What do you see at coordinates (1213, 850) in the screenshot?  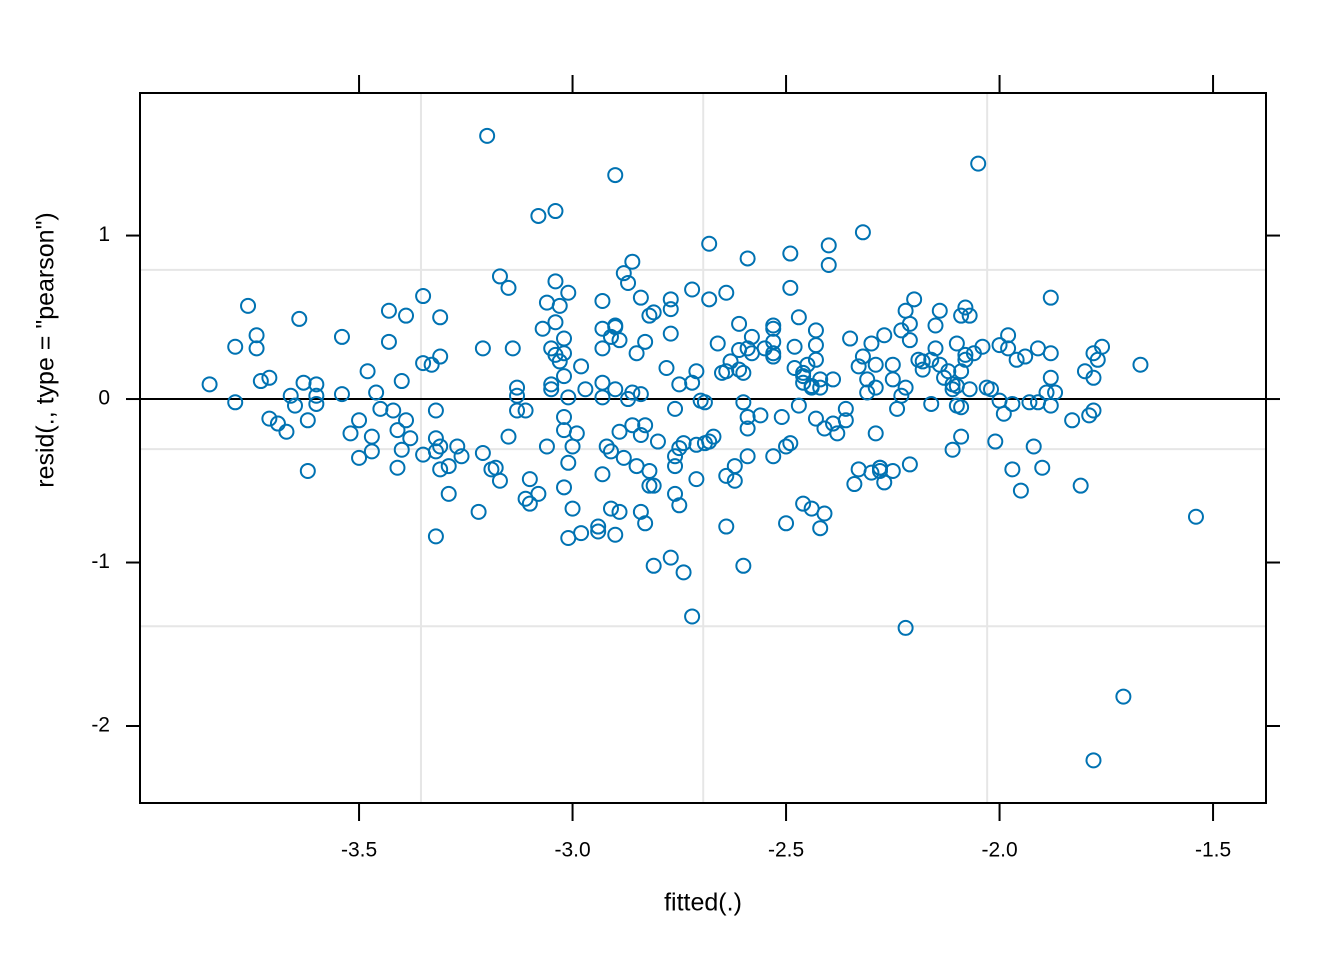 I see `x-tick-label: -1.5` at bounding box center [1213, 850].